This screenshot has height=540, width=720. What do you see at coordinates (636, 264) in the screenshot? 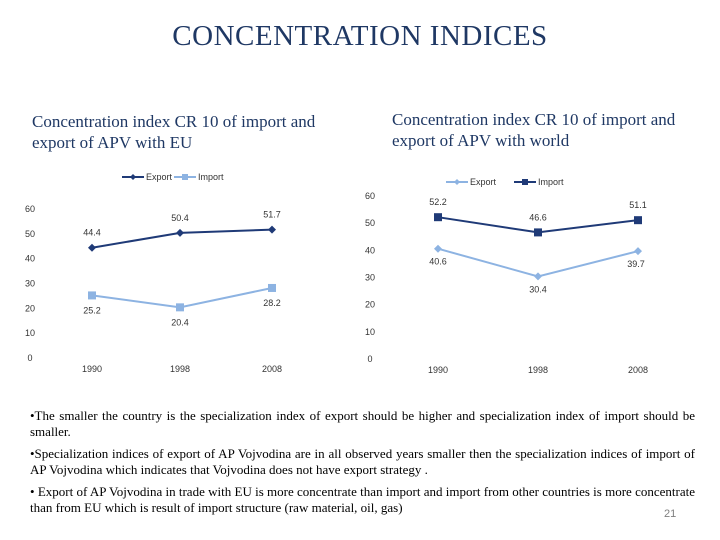
I see `world-data-label: 39.7` at bounding box center [636, 264].